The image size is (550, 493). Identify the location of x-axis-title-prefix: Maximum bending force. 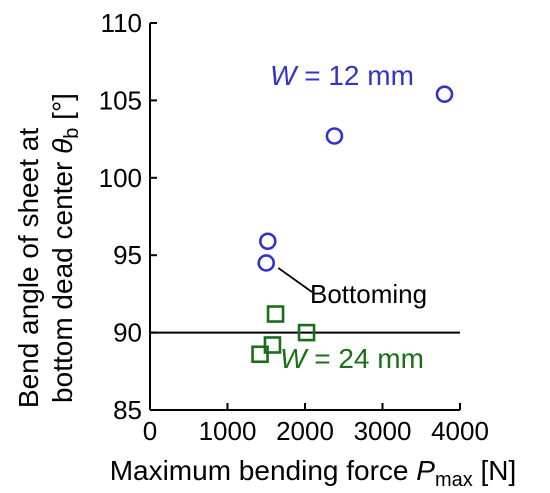
(263, 470).